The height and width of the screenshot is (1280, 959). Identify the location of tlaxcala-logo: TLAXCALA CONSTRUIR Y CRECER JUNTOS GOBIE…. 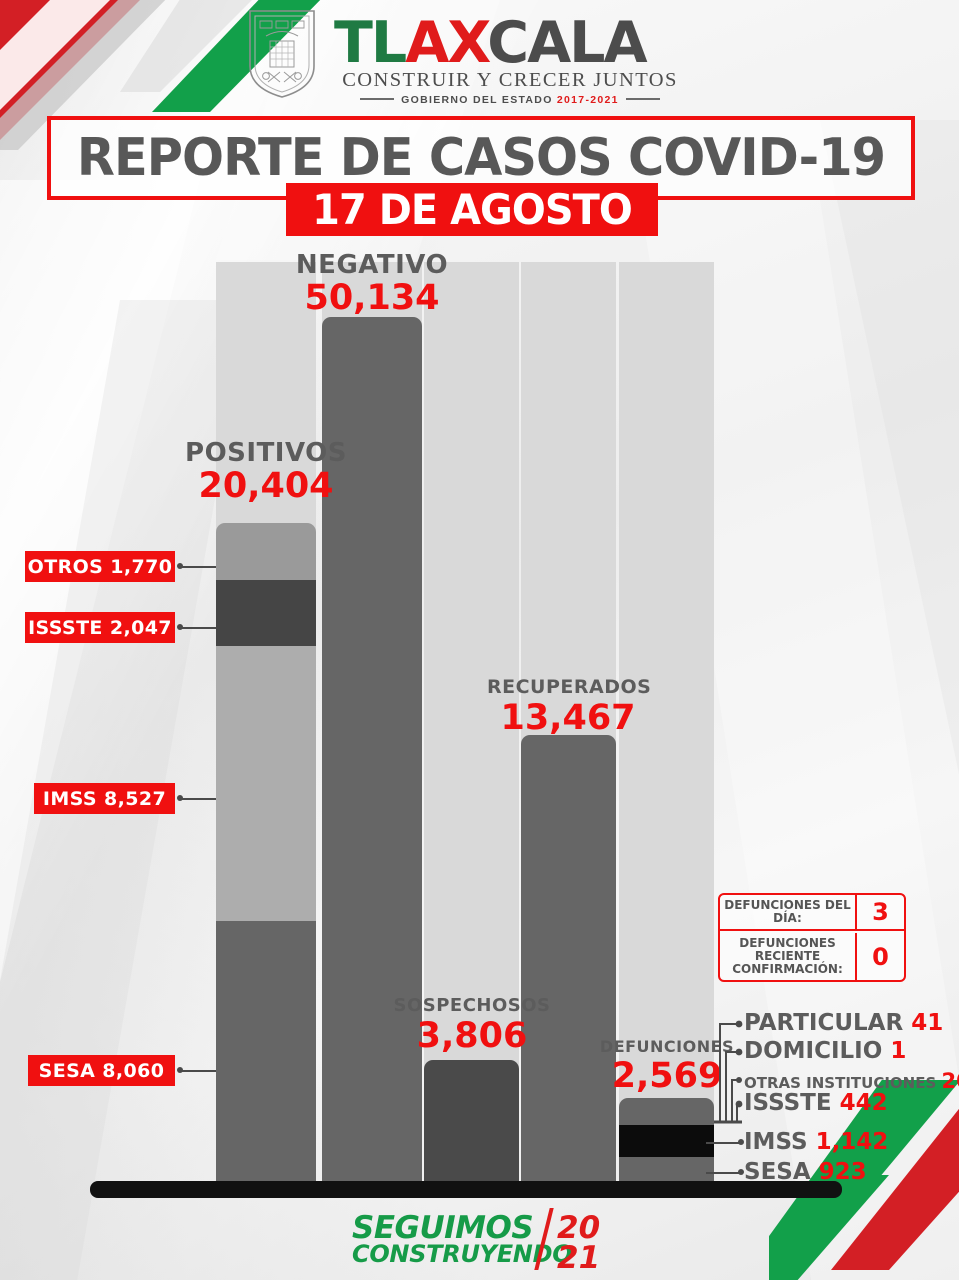
(466, 56).